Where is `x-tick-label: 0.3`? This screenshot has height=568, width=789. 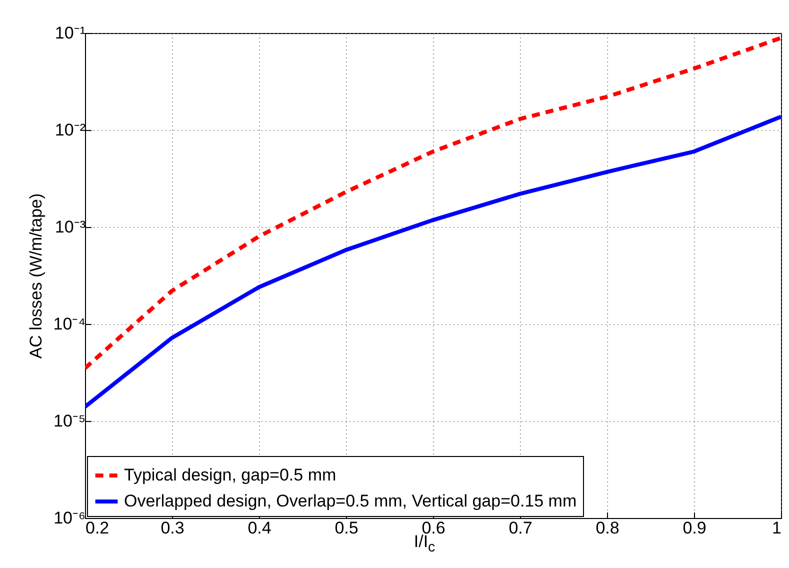 x-tick-label: 0.3 is located at coordinates (172, 528).